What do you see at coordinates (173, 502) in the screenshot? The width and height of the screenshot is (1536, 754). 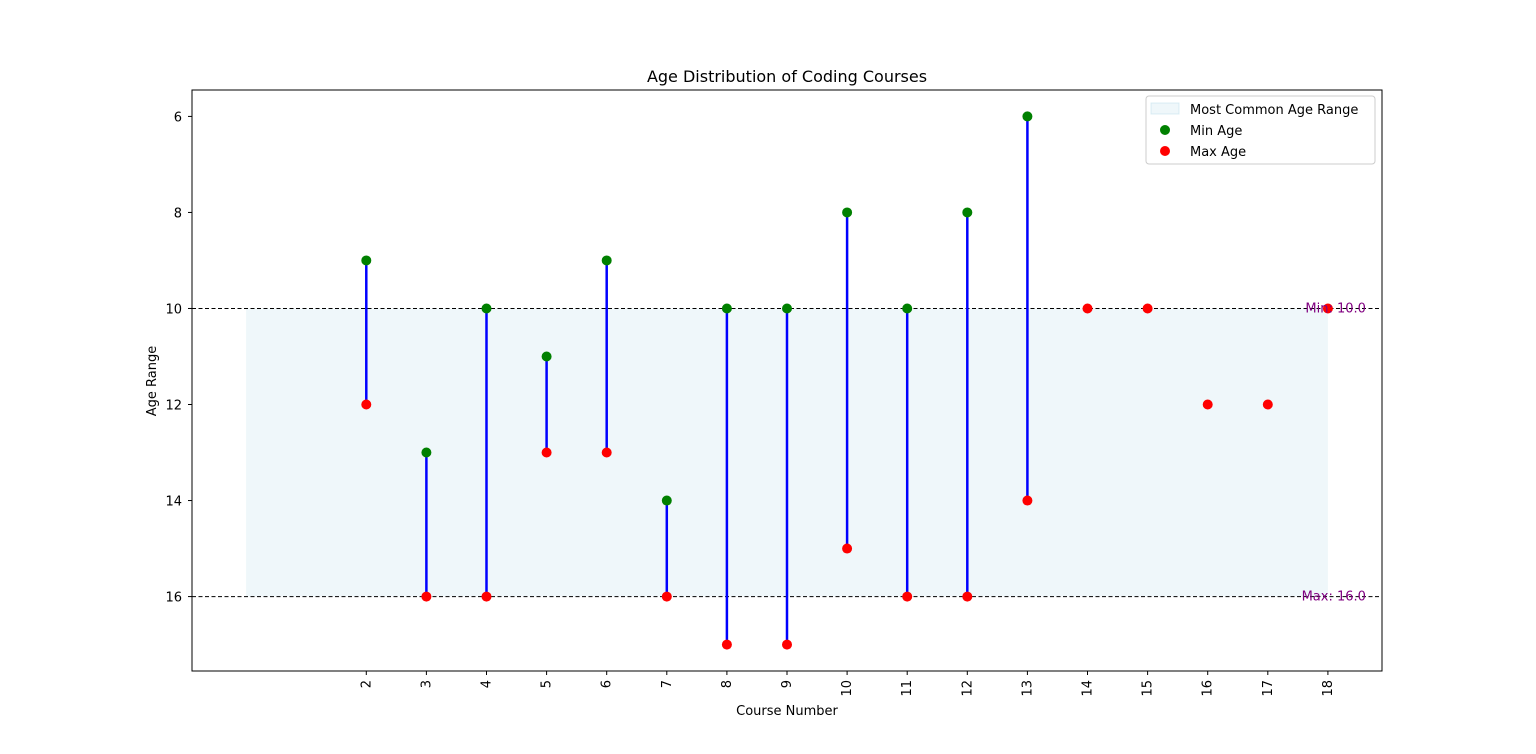 I see `y-tick-label-14: 14` at bounding box center [173, 502].